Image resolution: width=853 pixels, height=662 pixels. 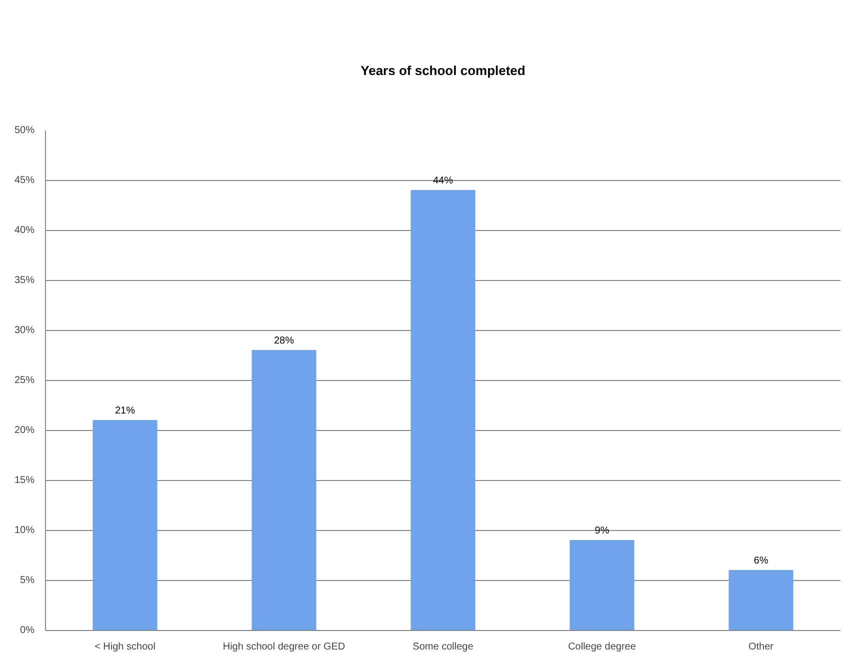 What do you see at coordinates (24, 330) in the screenshot?
I see `y-tick-label: 30%` at bounding box center [24, 330].